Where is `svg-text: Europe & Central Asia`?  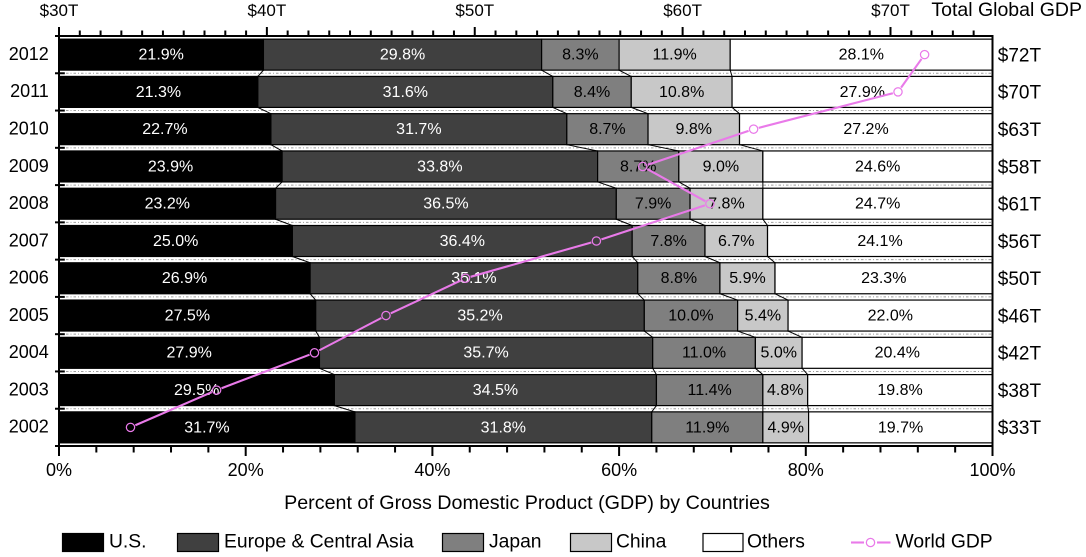
svg-text: Europe & Central Asia is located at coordinates (319, 542).